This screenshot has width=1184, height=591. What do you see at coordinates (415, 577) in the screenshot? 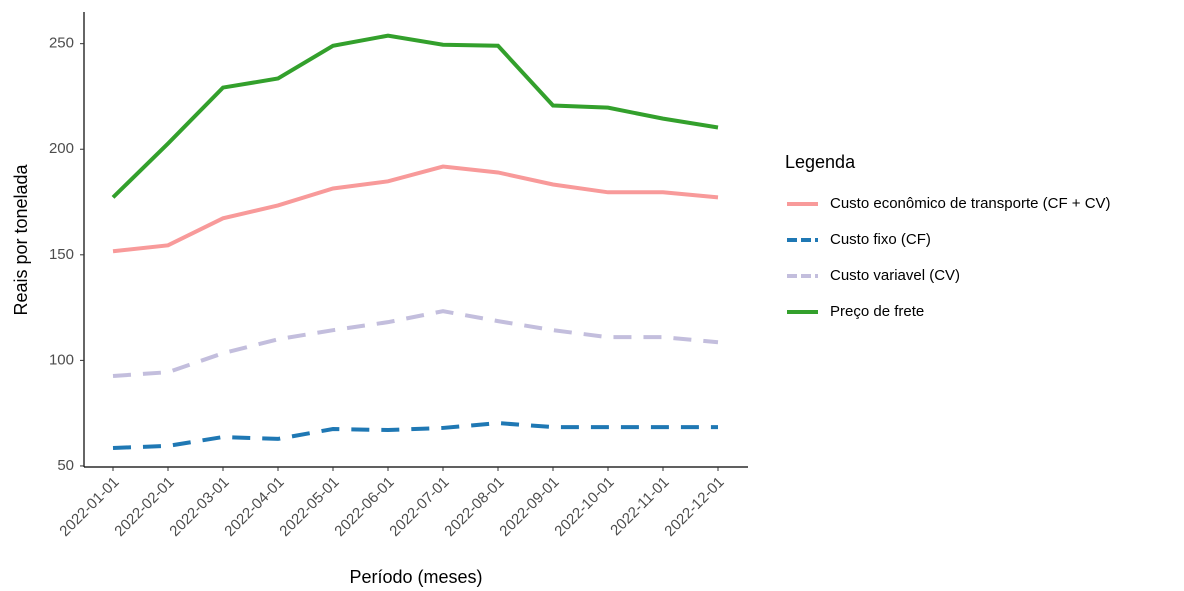
I see `x-axis-title: Período (meses)` at bounding box center [415, 577].